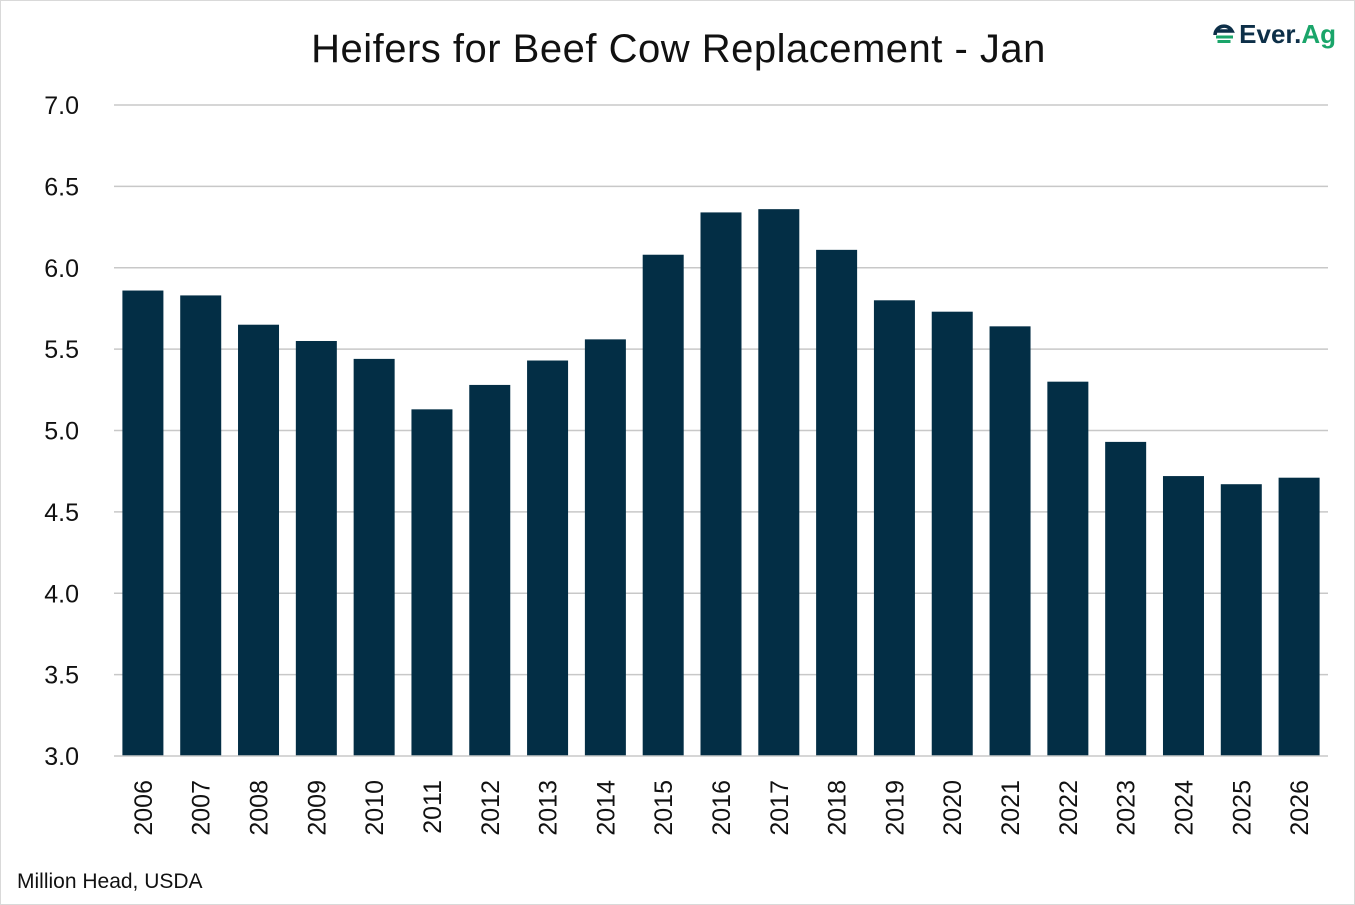 This screenshot has width=1355, height=905. What do you see at coordinates (61, 106) in the screenshot?
I see `y-tick-label: 7.0` at bounding box center [61, 106].